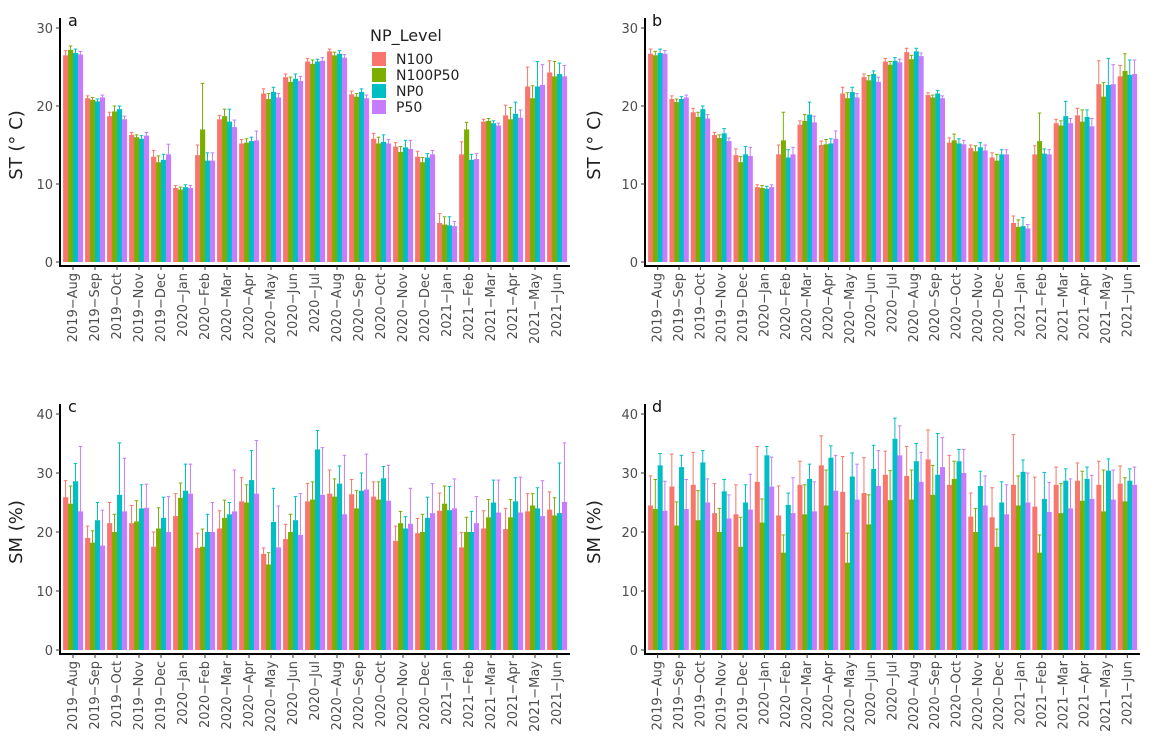 This screenshot has height=754, width=1156. What do you see at coordinates (414, 60) in the screenshot?
I see `legend-label-n100: N100` at bounding box center [414, 60].